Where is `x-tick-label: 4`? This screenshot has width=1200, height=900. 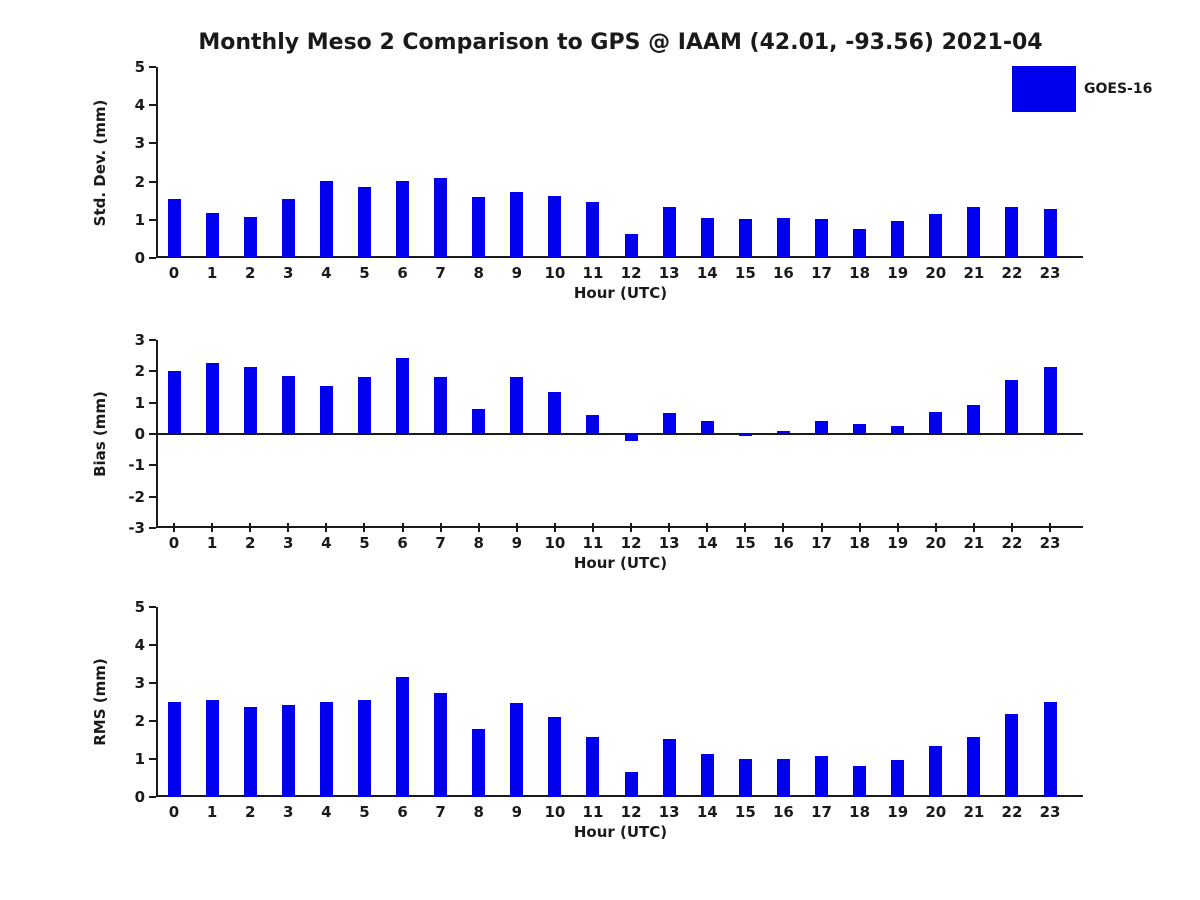 x-tick-label: 4 is located at coordinates (326, 273).